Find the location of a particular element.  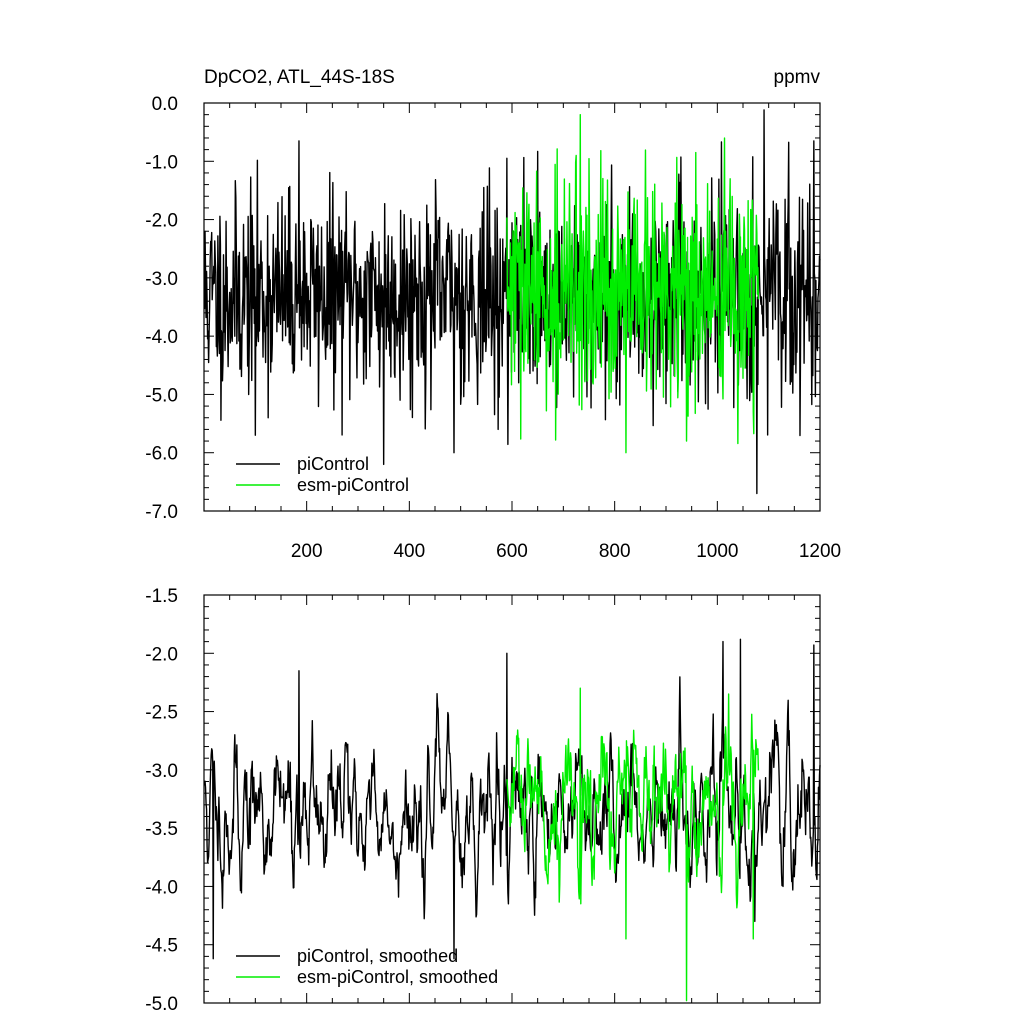

y-tick-label: -1.5 is located at coordinates (161, 596).